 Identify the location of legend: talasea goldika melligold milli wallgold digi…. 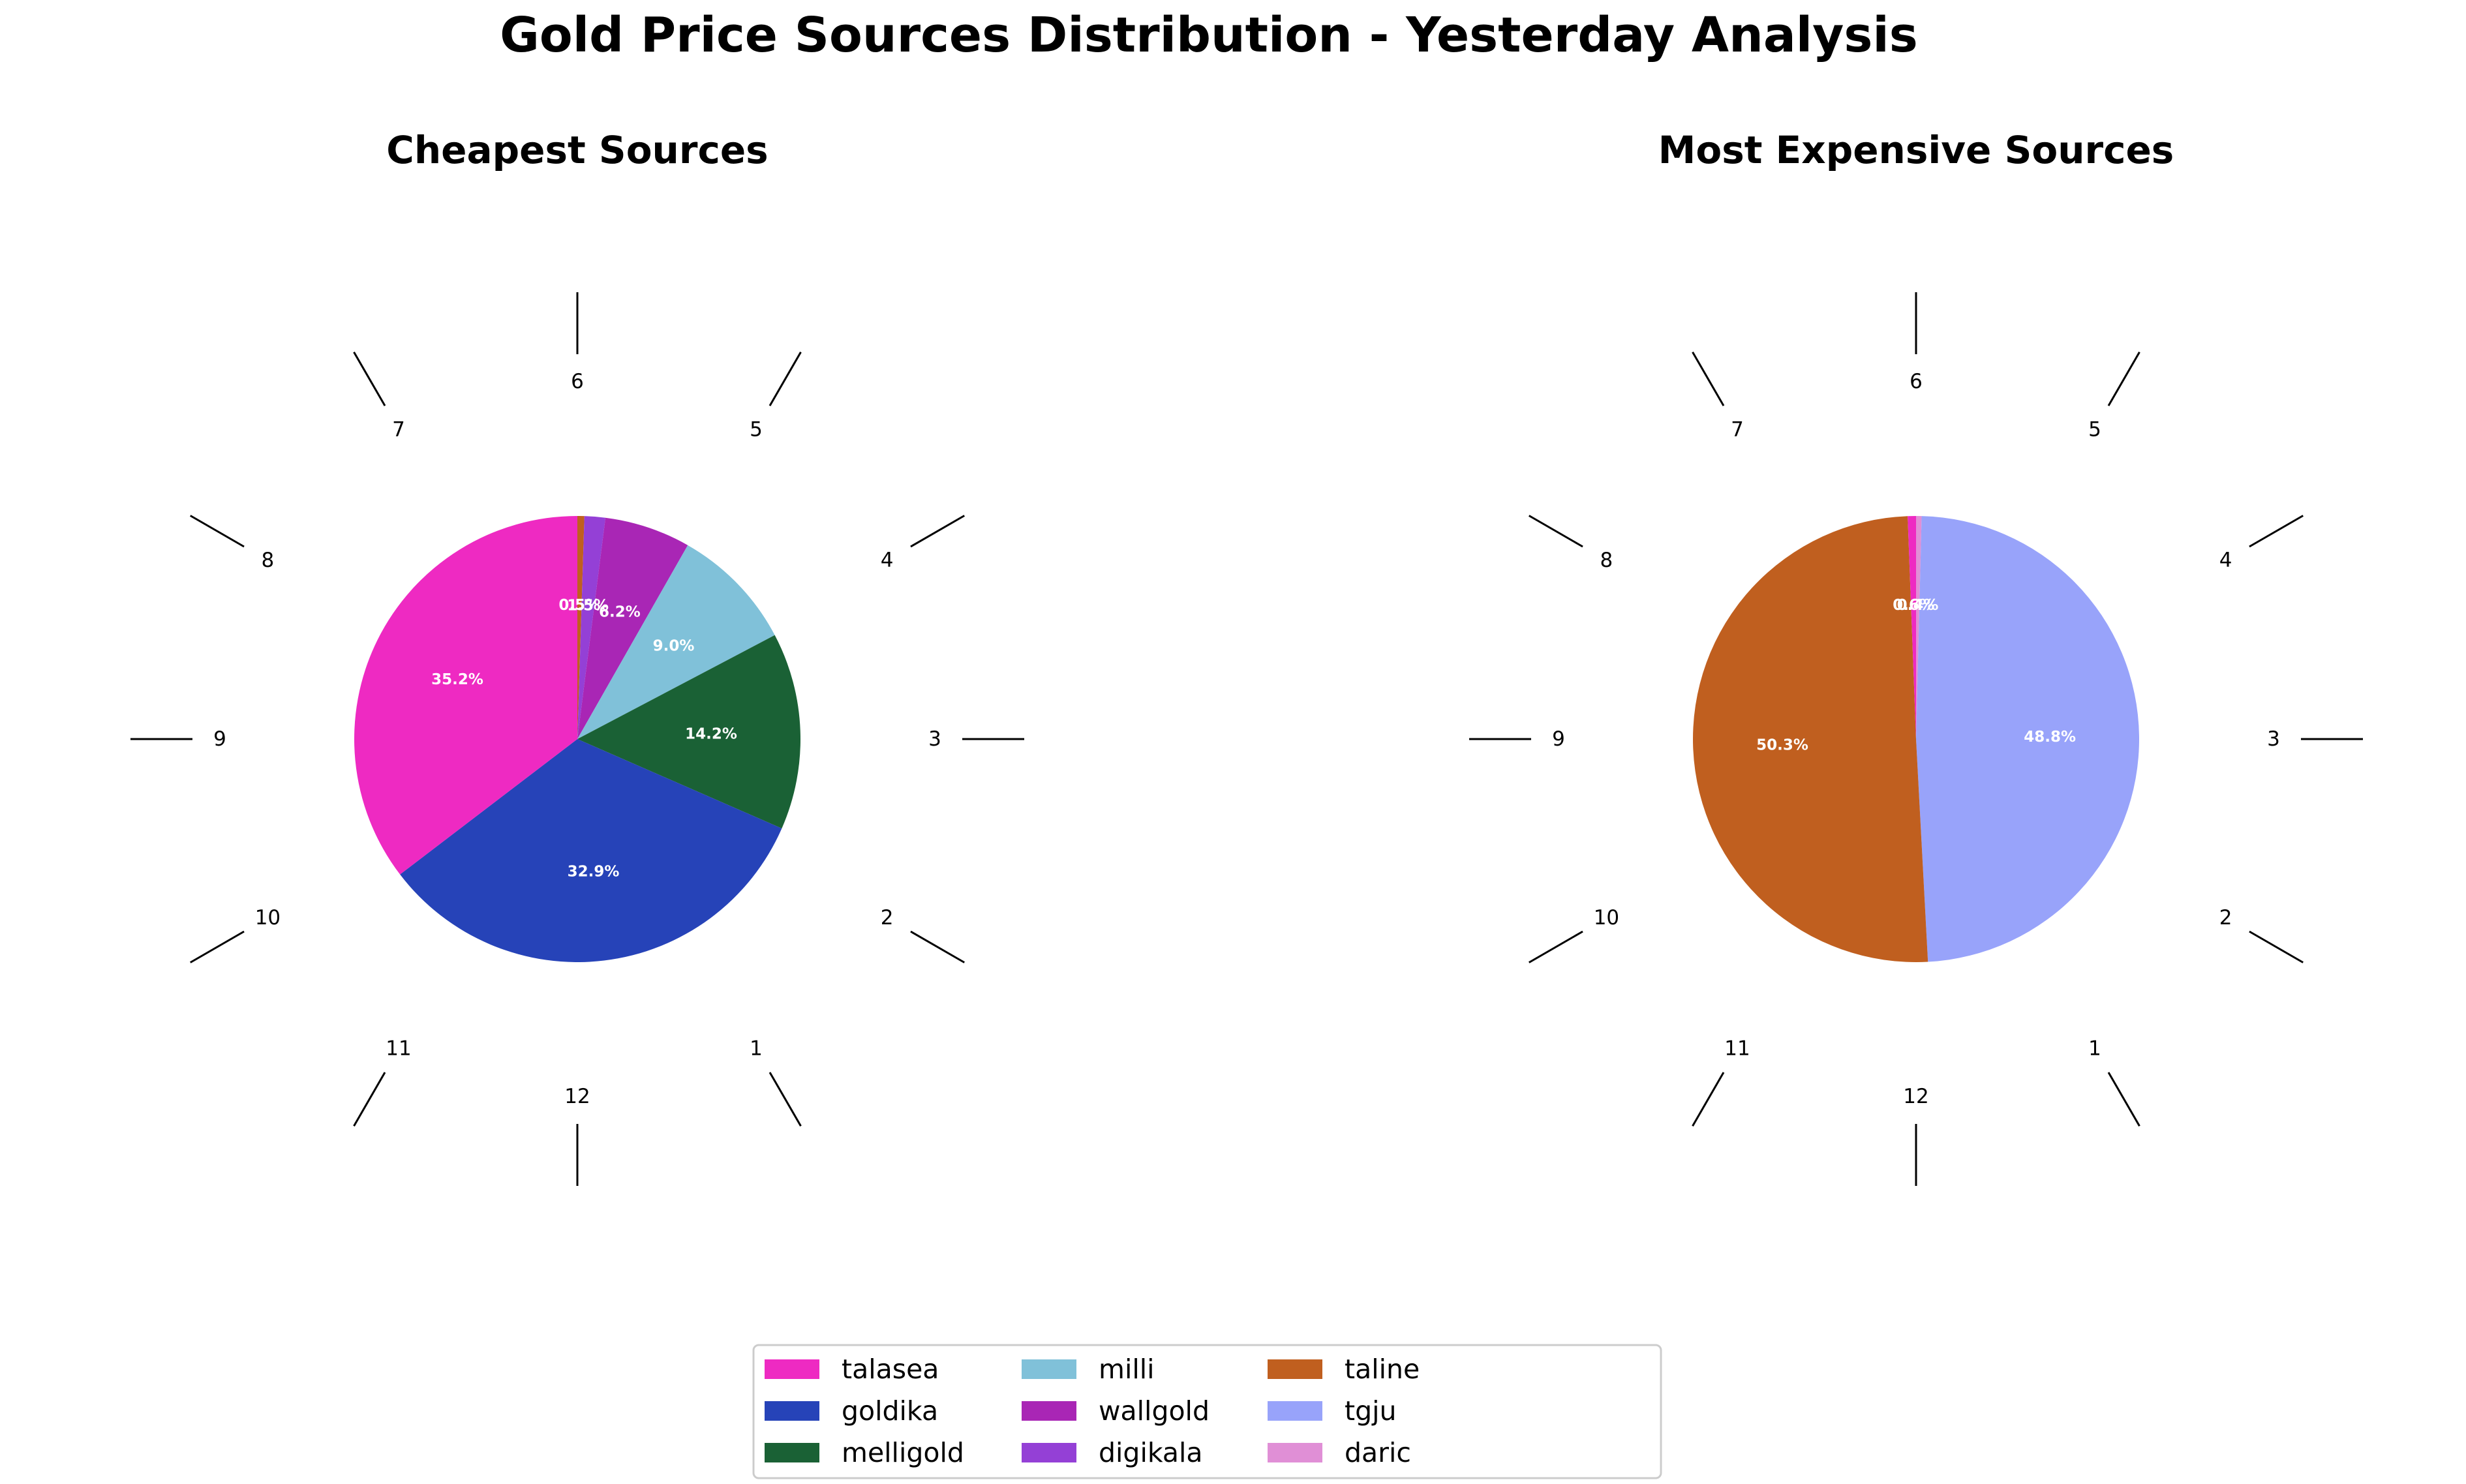
(1207, 1411).